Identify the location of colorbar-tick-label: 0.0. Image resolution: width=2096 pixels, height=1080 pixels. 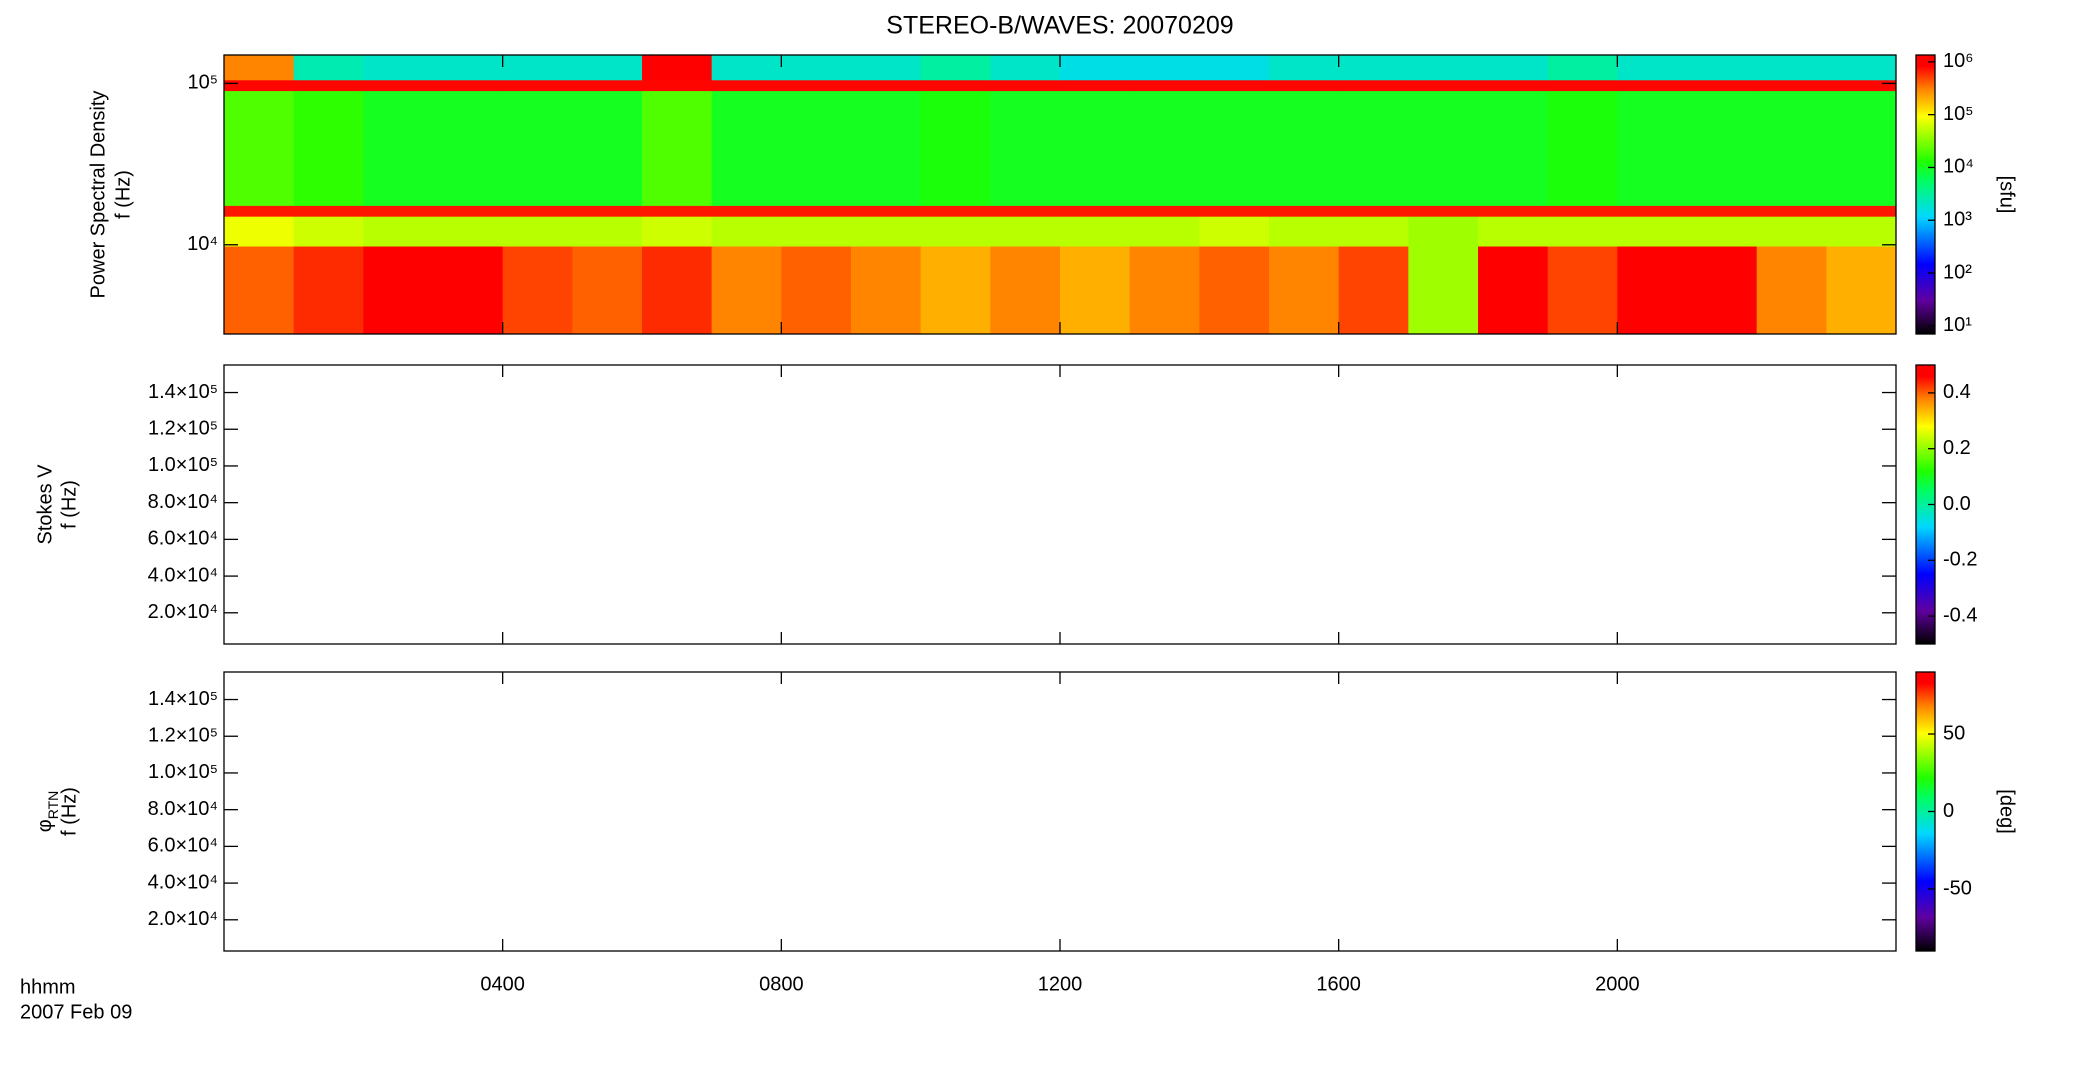
(1957, 504).